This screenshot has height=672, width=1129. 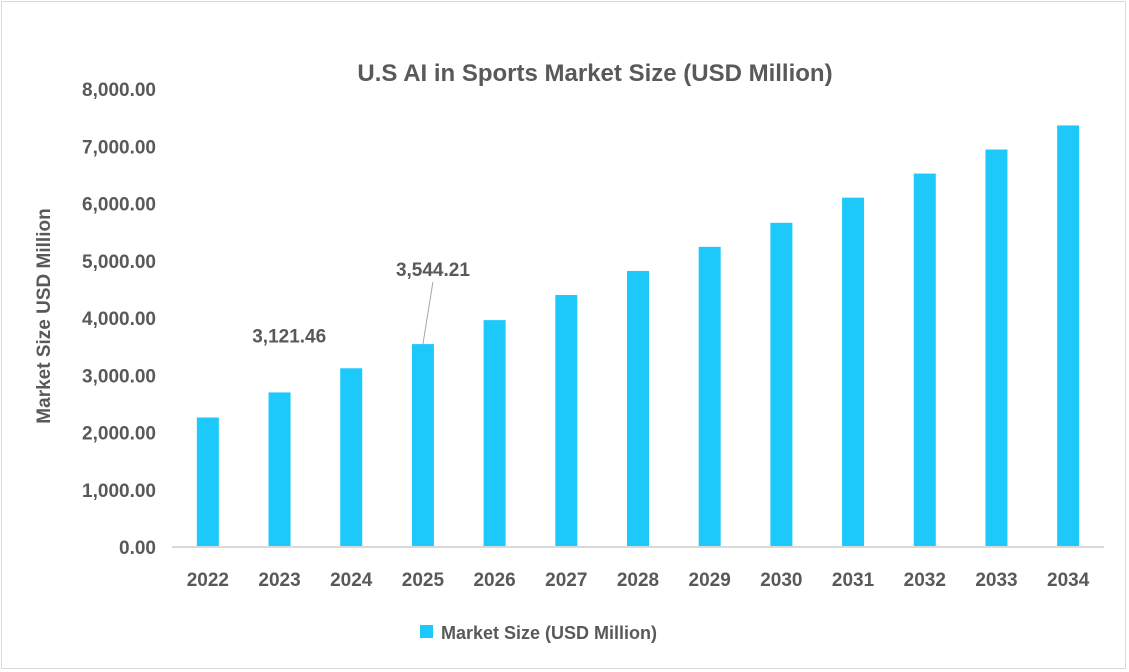 What do you see at coordinates (119, 491) in the screenshot?
I see `y-tick-label: 1,000.00` at bounding box center [119, 491].